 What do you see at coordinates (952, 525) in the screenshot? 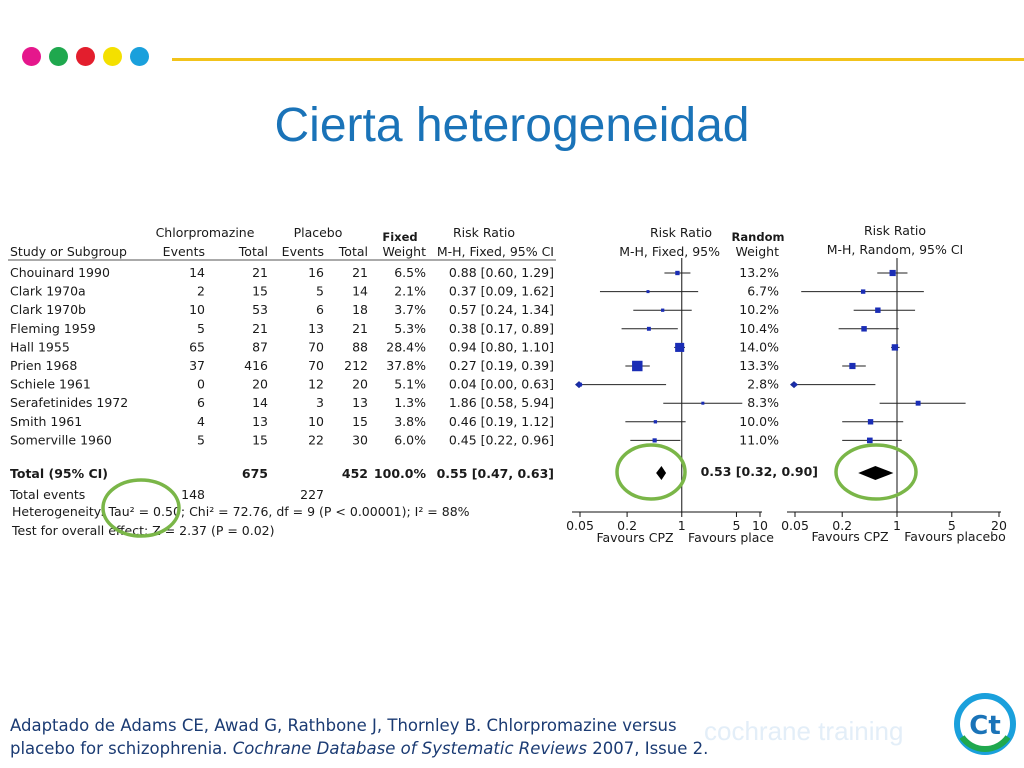
I see `random-tick-label: 5` at bounding box center [952, 525].